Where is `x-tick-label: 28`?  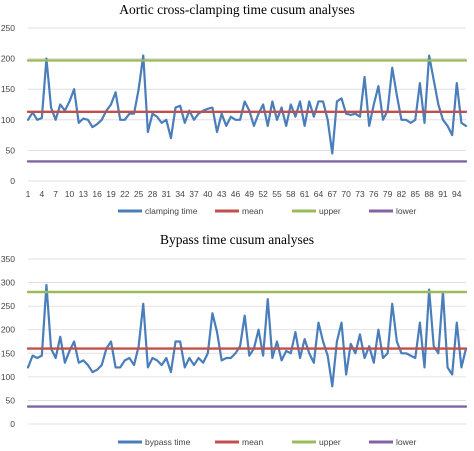
x-tick-label: 28 is located at coordinates (153, 194).